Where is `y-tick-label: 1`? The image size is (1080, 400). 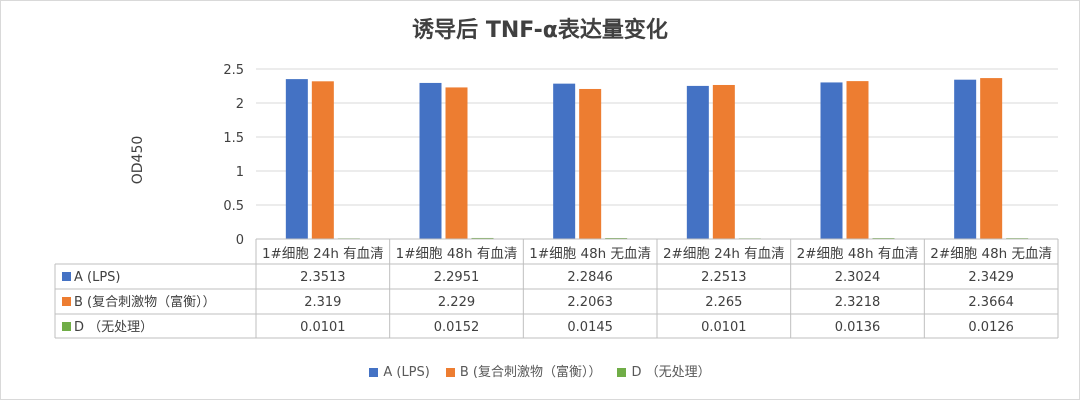 y-tick-label: 1 is located at coordinates (240, 172).